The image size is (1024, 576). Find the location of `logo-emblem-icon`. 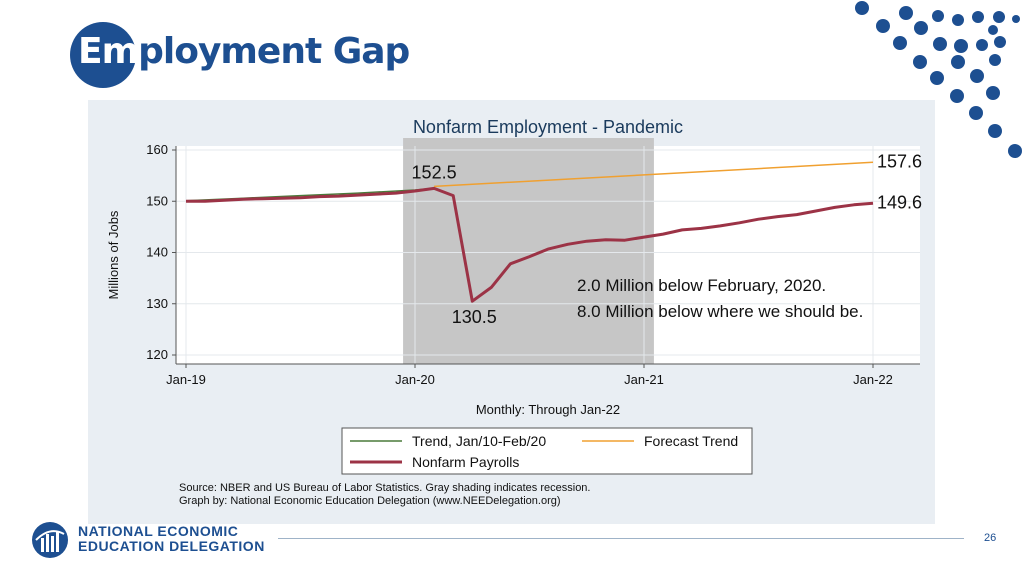

logo-emblem-icon is located at coordinates (50, 540).